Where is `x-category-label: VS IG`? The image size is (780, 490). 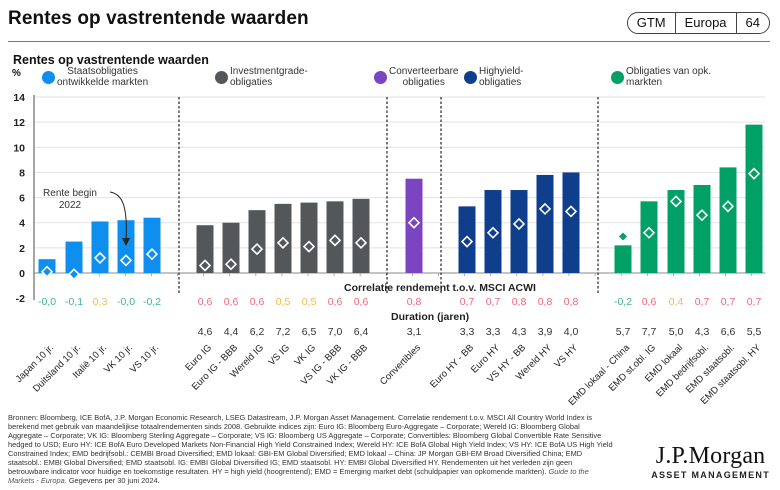 x-category-label: VS IG is located at coordinates (279, 355).